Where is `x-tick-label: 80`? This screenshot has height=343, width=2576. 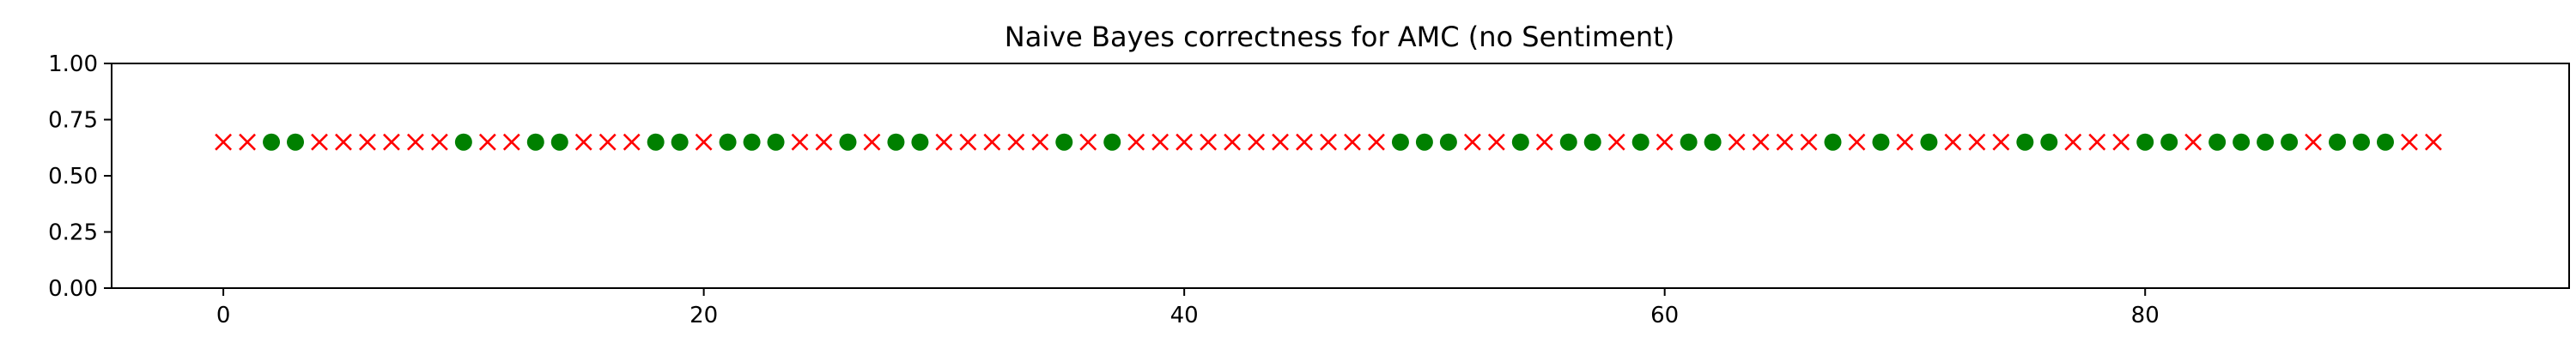
x-tick-label: 80 is located at coordinates (2145, 316).